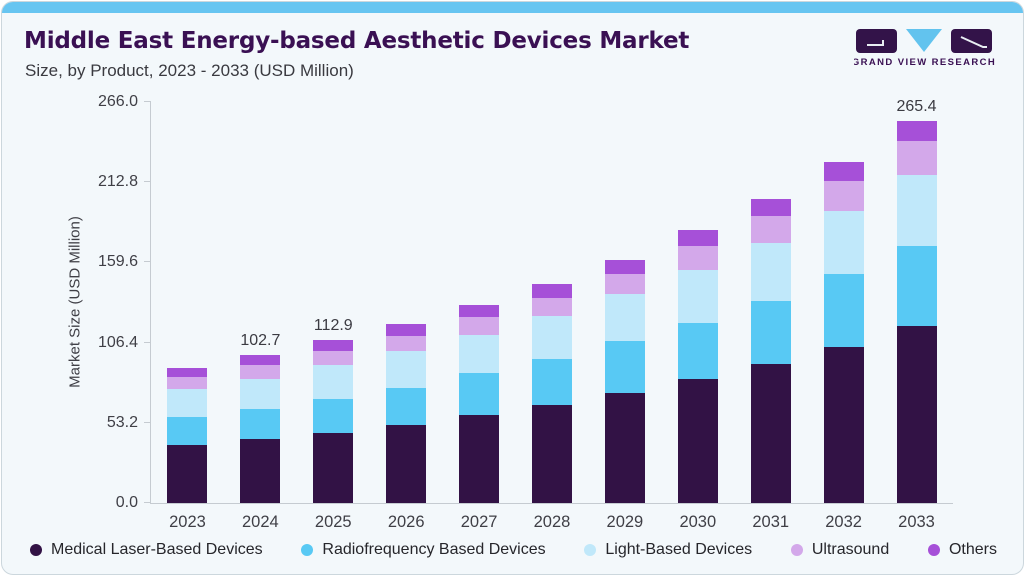 The image size is (1025, 576). I want to click on stacked-bar-2025: 112.9, so click(333, 410).